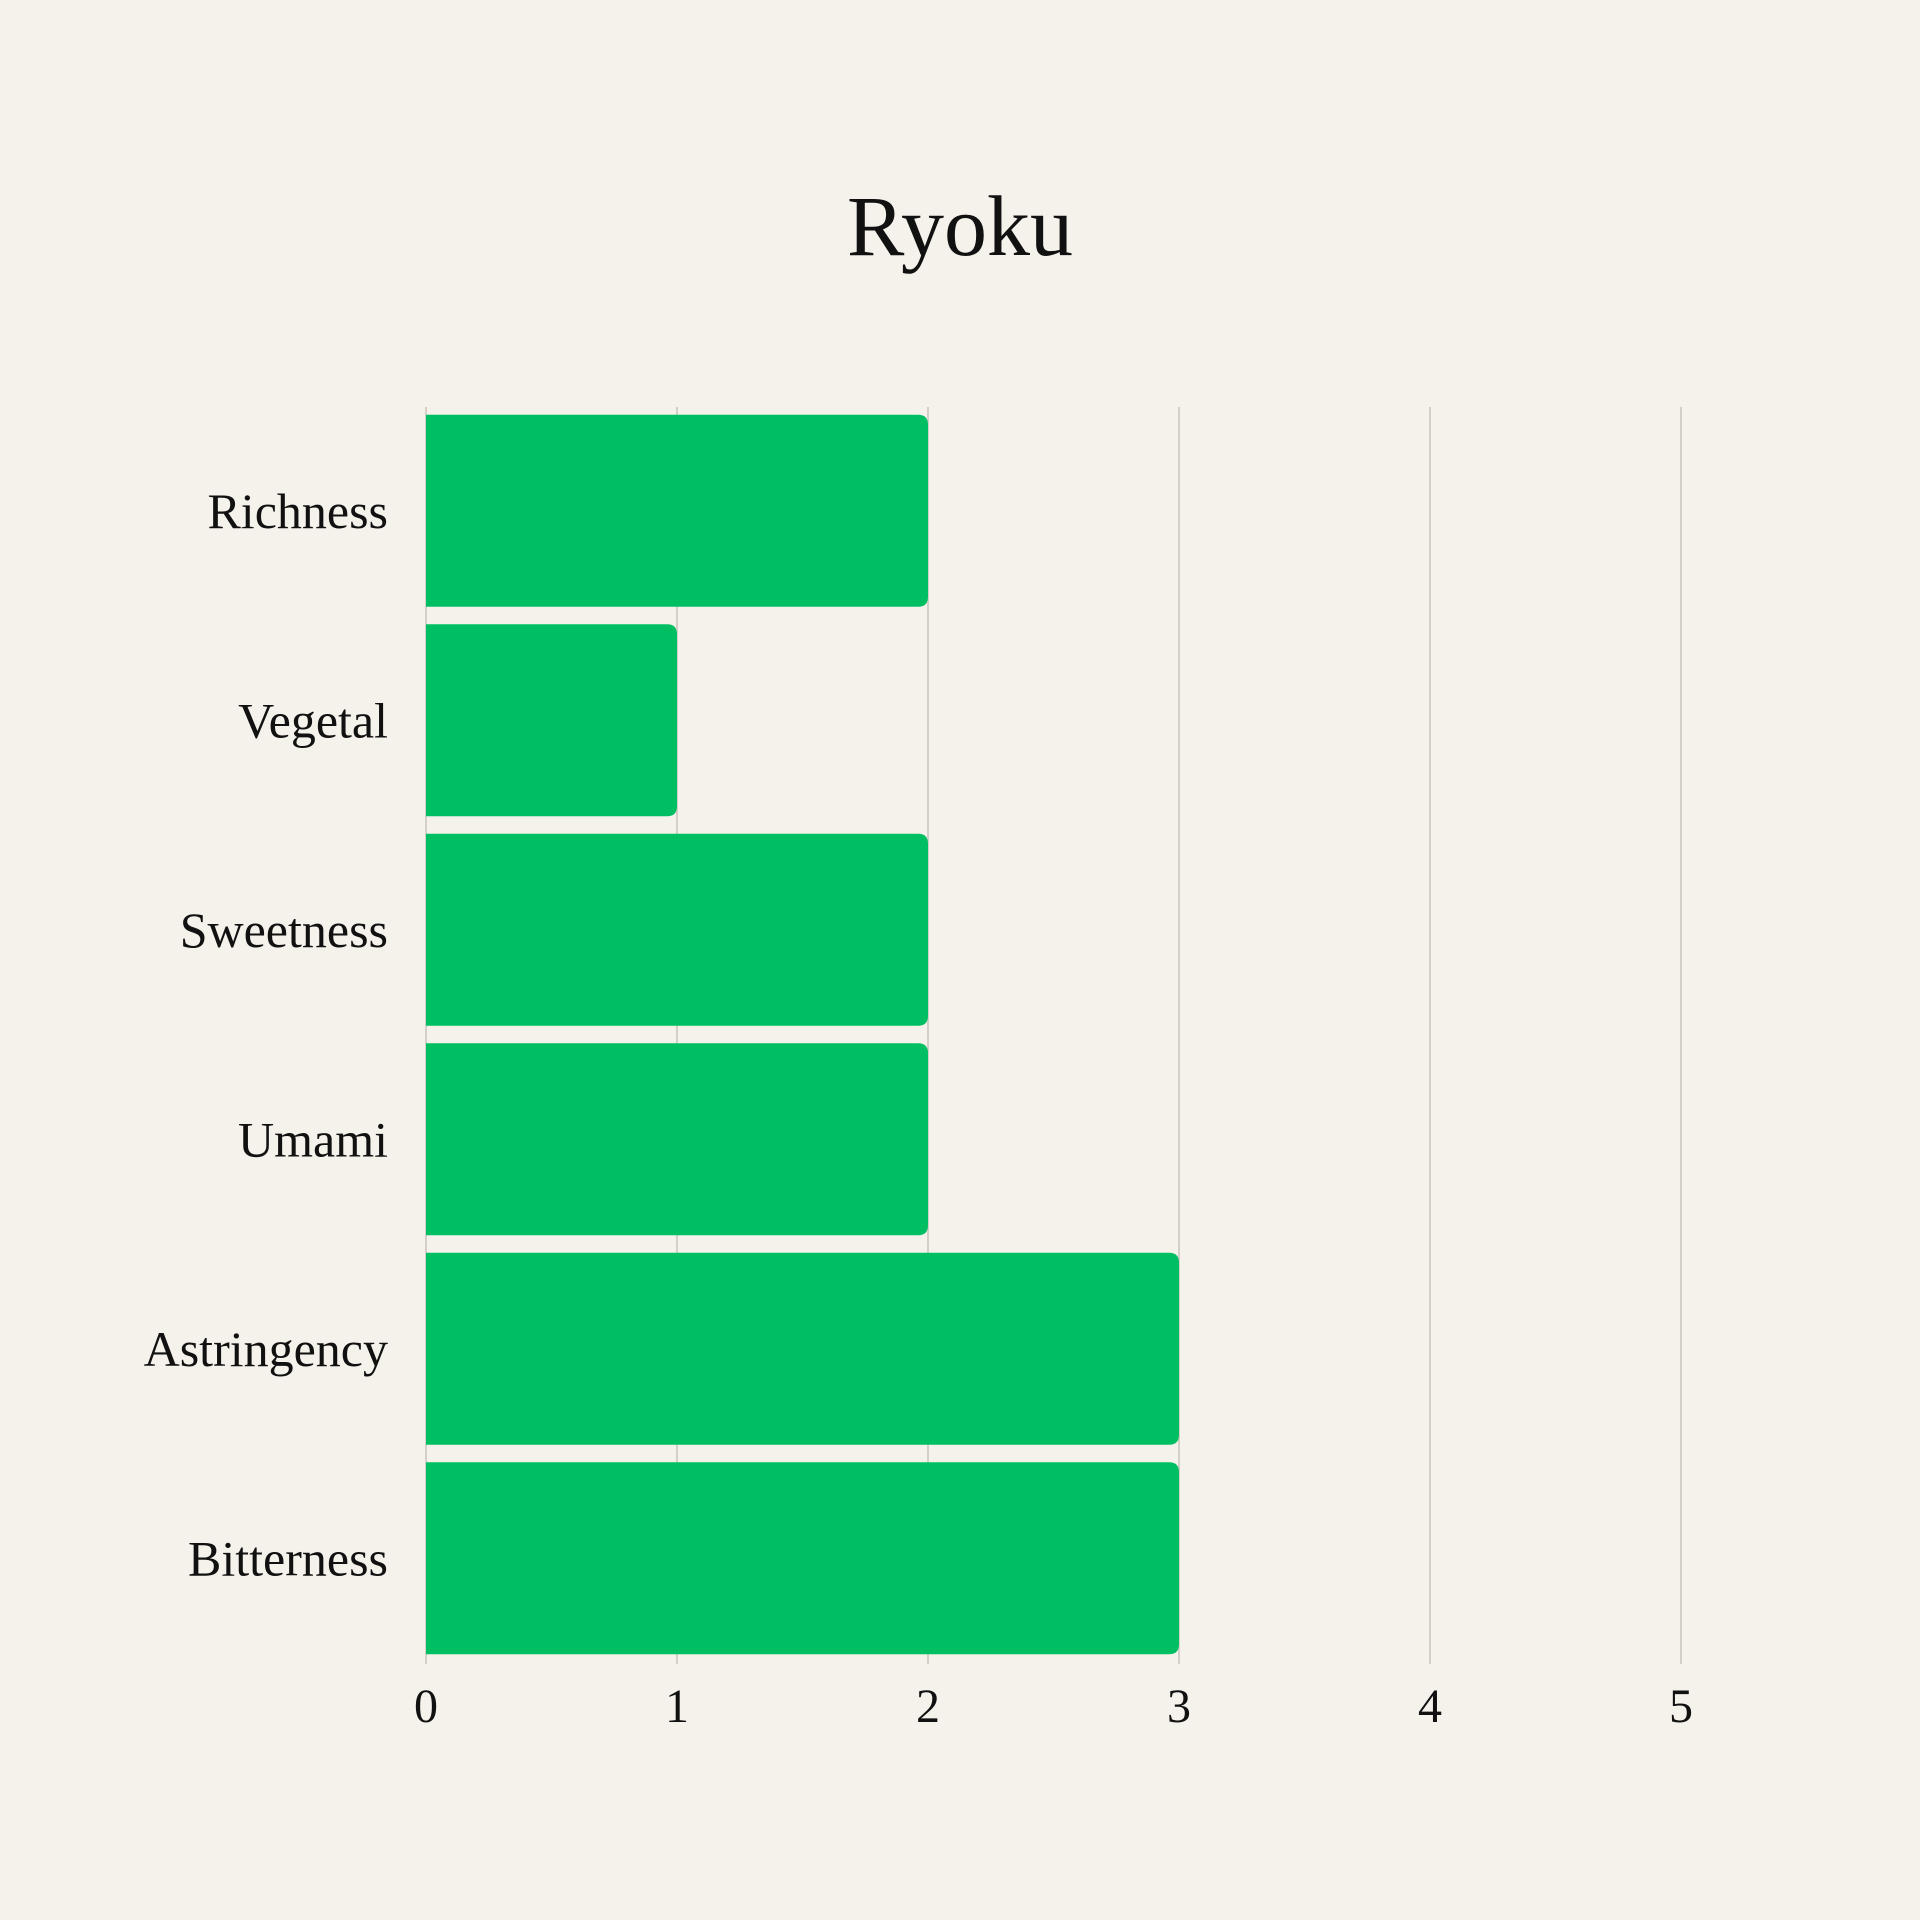 Image resolution: width=1920 pixels, height=1920 pixels. I want to click on bar-umami, so click(677, 1139).